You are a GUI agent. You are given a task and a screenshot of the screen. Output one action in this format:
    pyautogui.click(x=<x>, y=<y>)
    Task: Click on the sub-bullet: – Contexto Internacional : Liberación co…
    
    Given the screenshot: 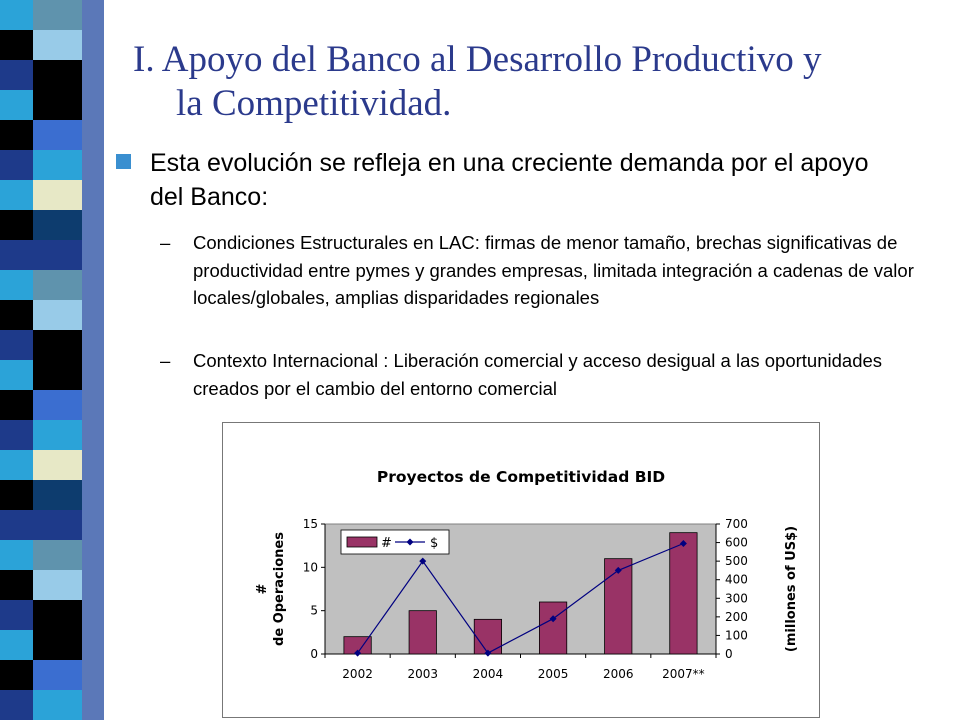 What is the action you would take?
    pyautogui.click(x=540, y=374)
    